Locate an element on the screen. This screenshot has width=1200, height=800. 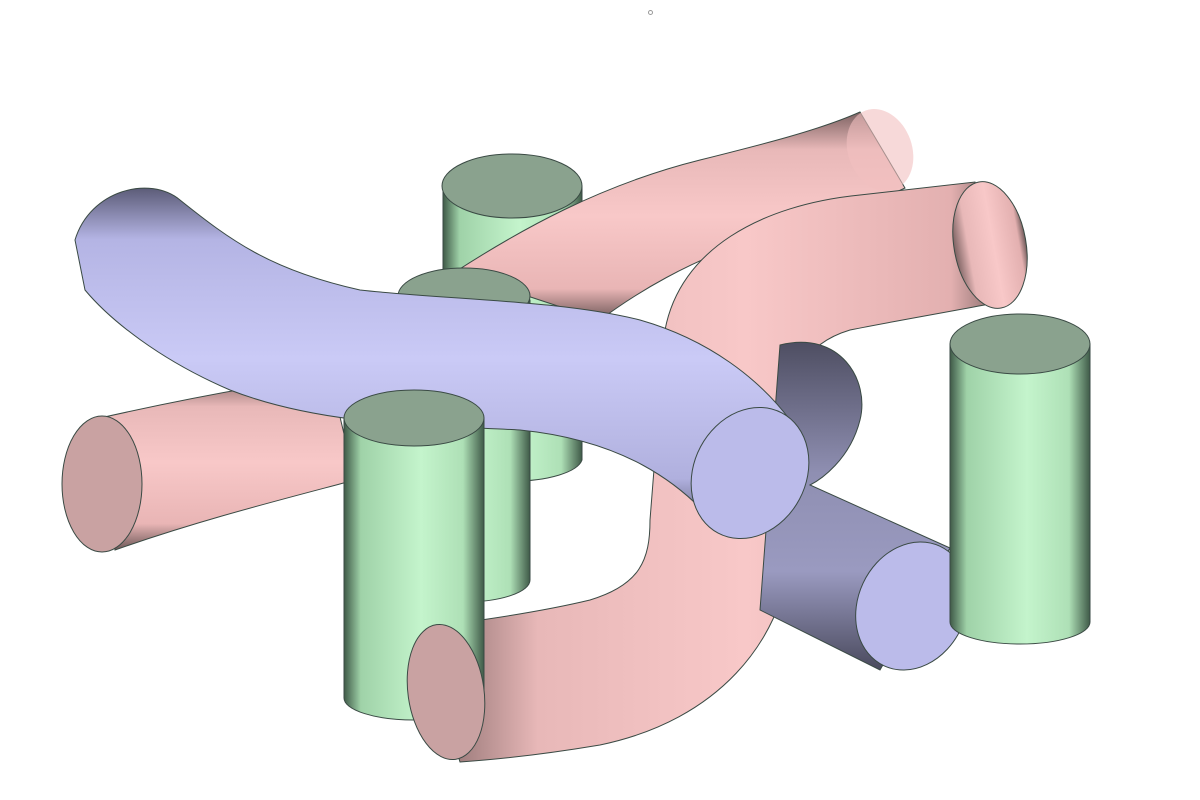
small-circle-marker is located at coordinates (650, 12).